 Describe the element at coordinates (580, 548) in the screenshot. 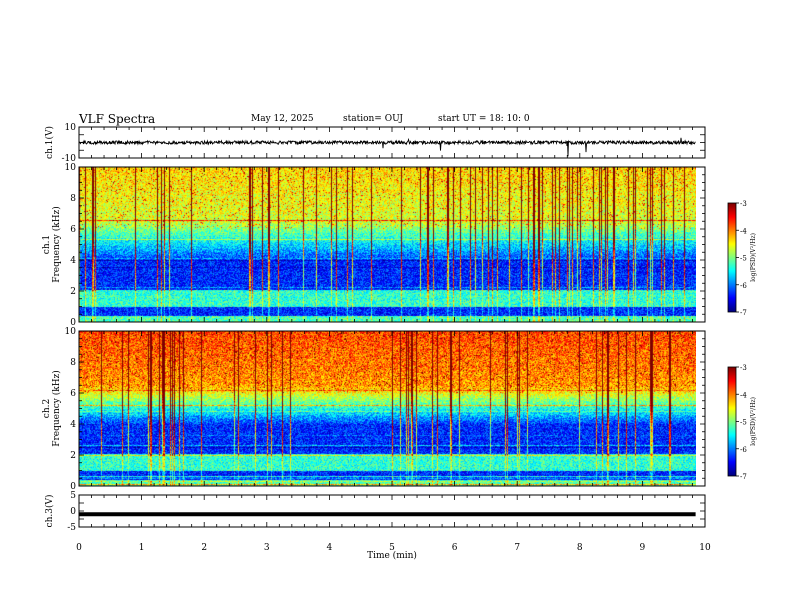

I see `x-tick-label: 8` at that location.